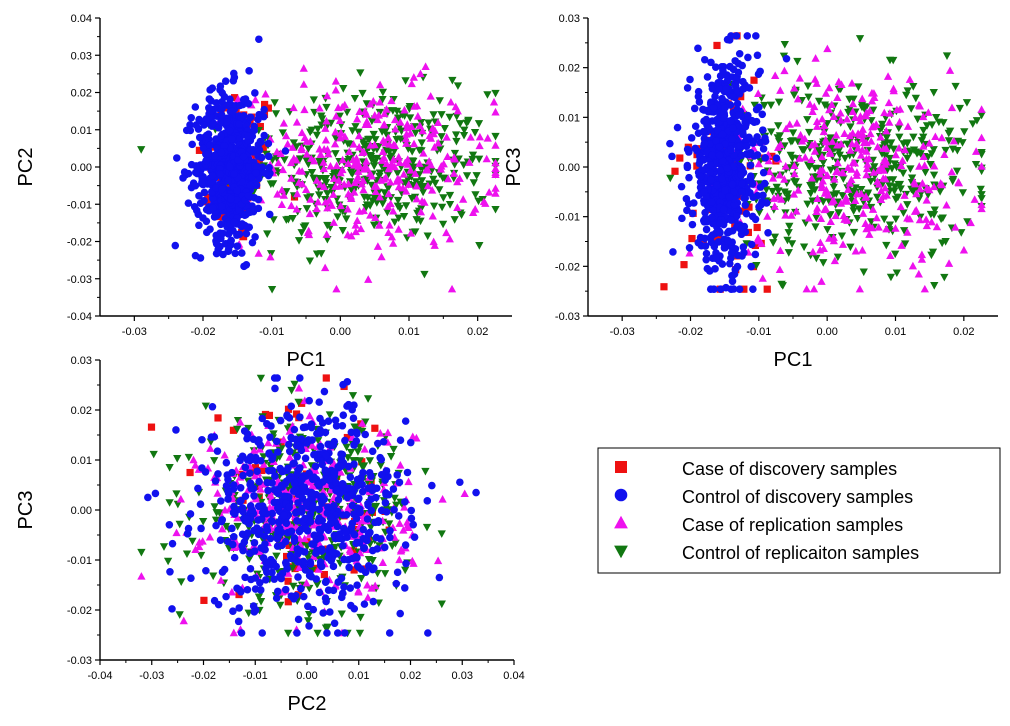  Describe the element at coordinates (569, 69) in the screenshot. I see `y-tick-label: 0.02` at that location.